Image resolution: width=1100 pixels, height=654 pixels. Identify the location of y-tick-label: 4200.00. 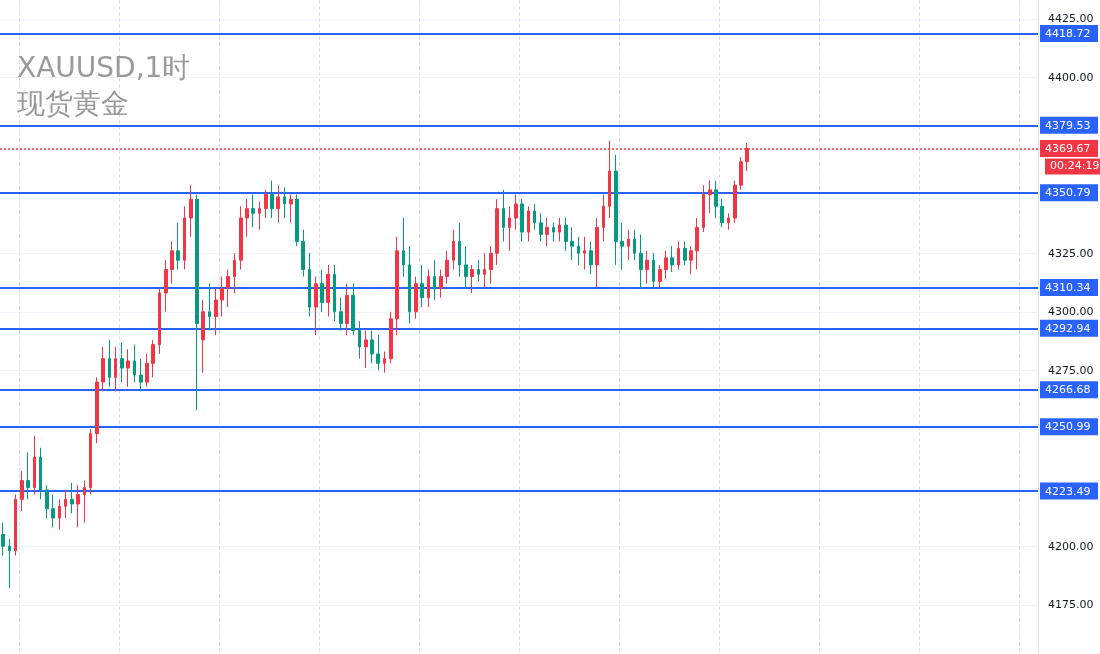
(1071, 546).